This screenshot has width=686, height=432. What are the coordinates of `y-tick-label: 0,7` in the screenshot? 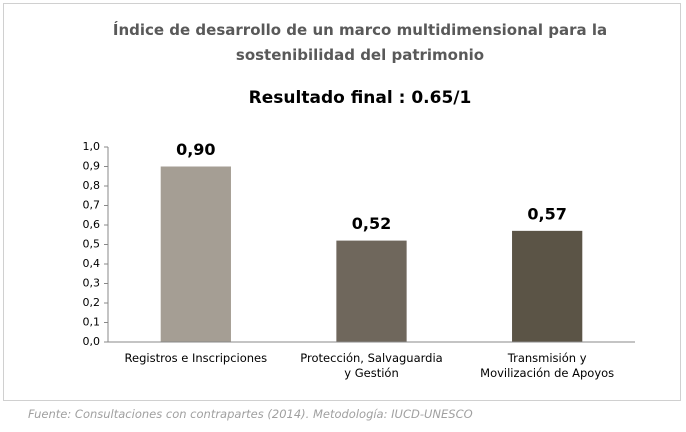 It's located at (92, 205).